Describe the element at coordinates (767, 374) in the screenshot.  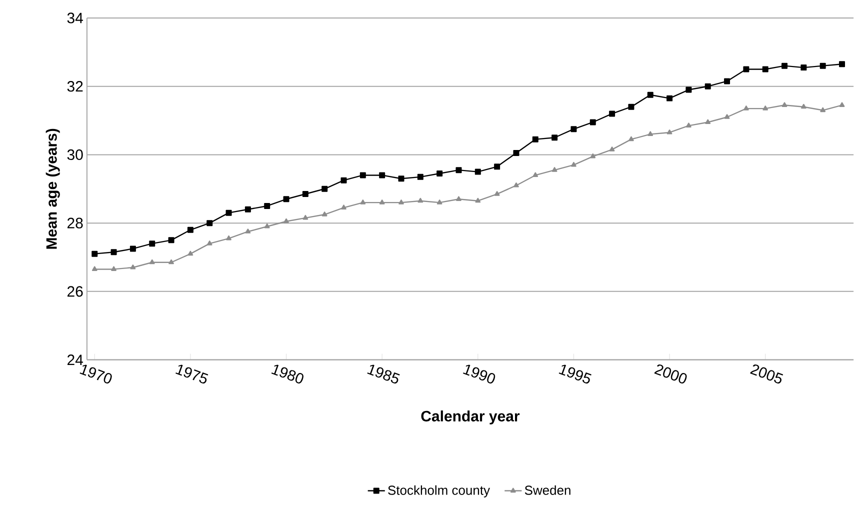
I see `x-tick-label: 2005` at that location.